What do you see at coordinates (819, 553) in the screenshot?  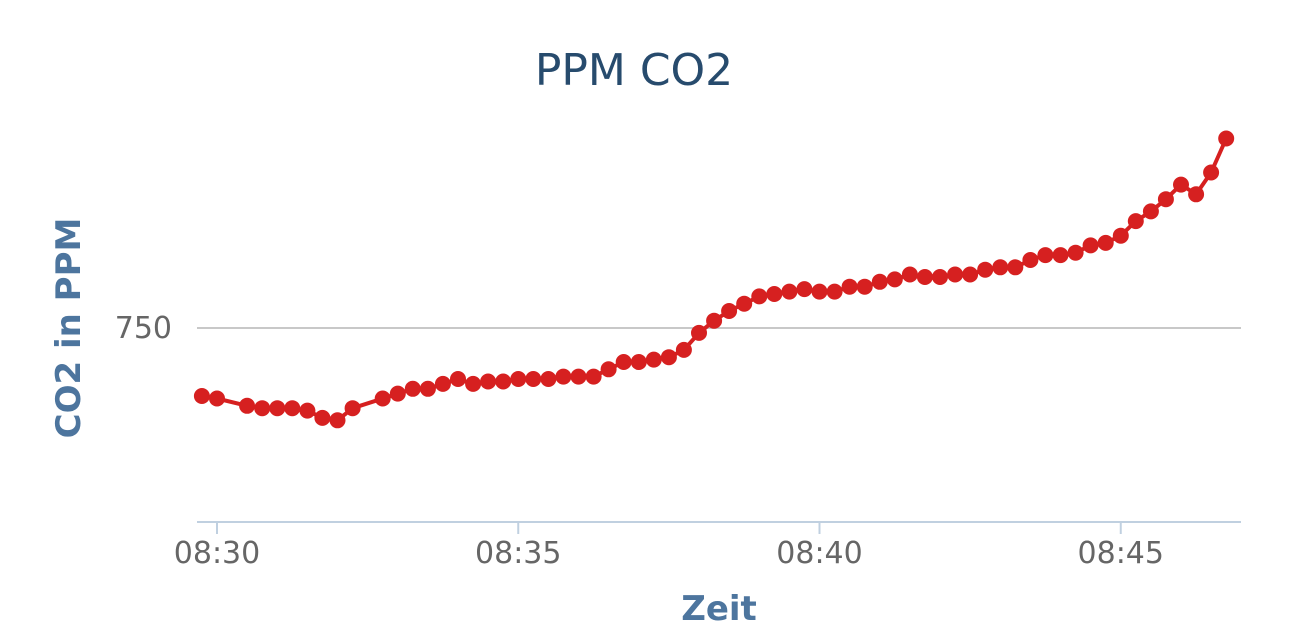 I see `x-tick-label: 08:40` at bounding box center [819, 553].